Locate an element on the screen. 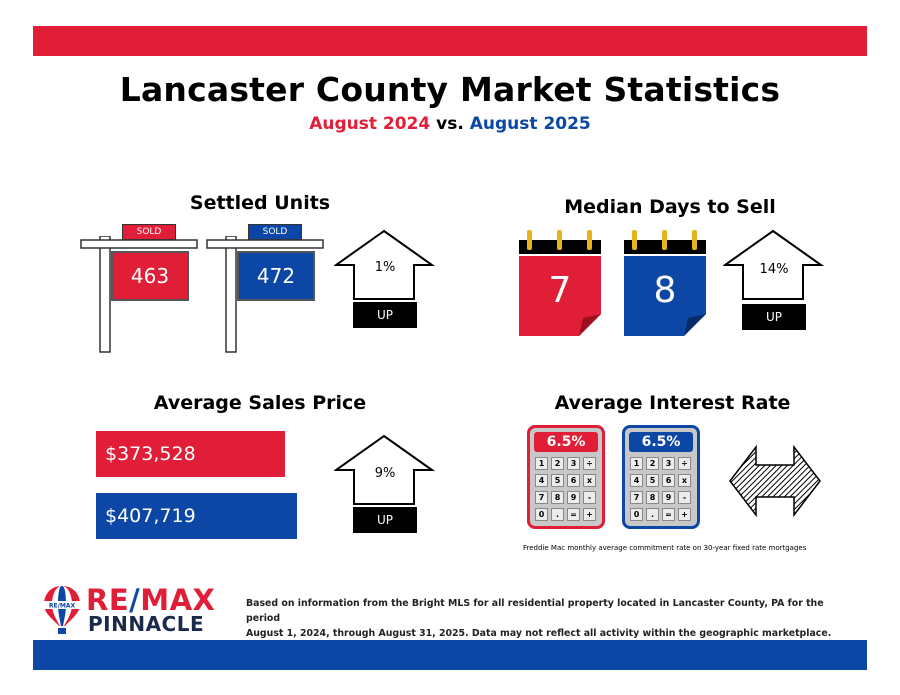  vs-label: vs. is located at coordinates (450, 124).